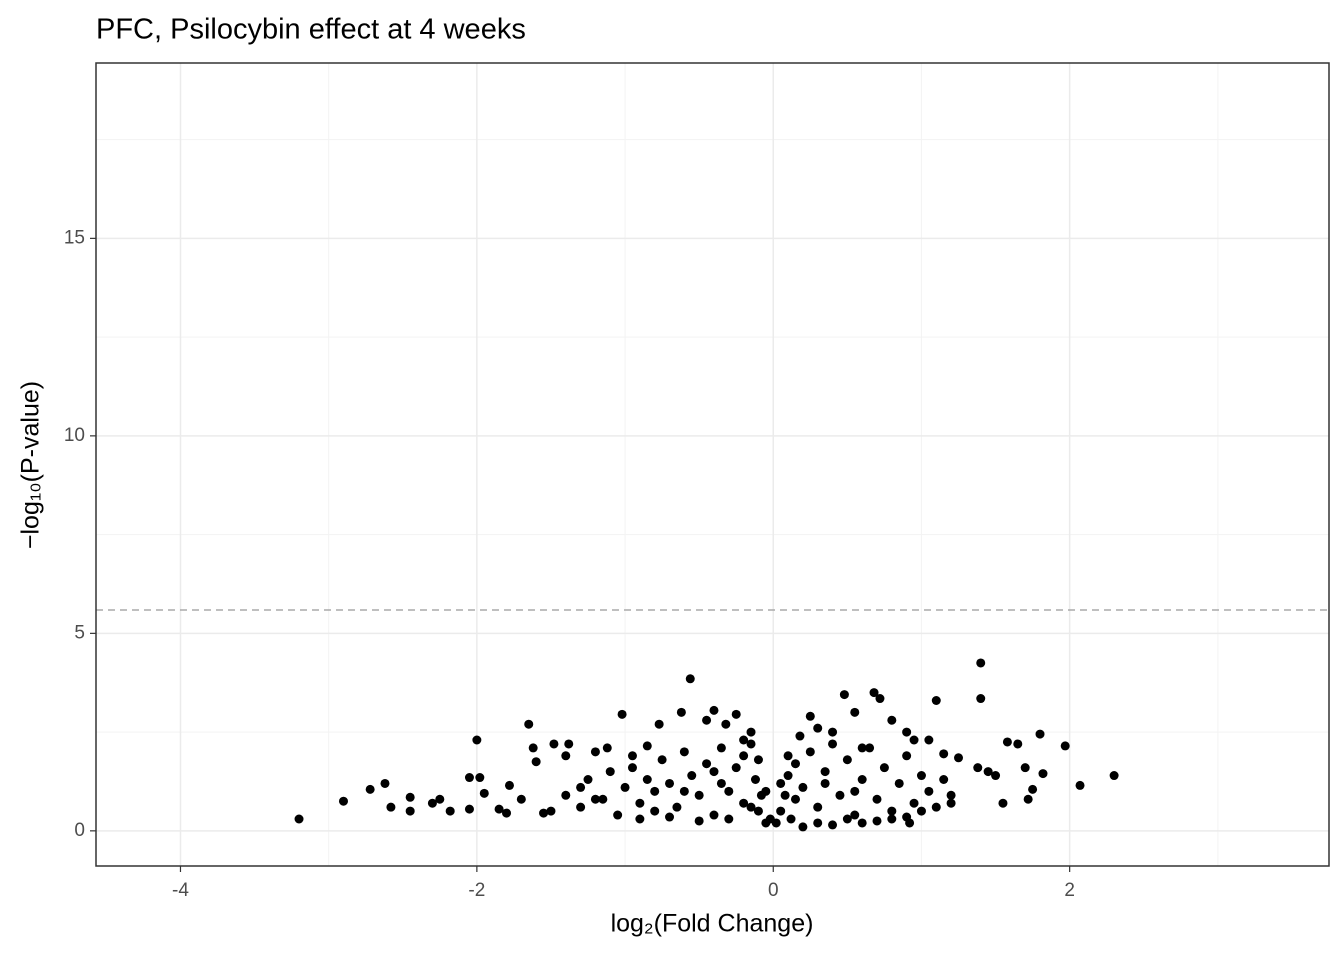 The image size is (1344, 960). Describe the element at coordinates (311, 30) in the screenshot. I see `chart-title: PFC, Psilocybin effect at 4 weeks` at that location.